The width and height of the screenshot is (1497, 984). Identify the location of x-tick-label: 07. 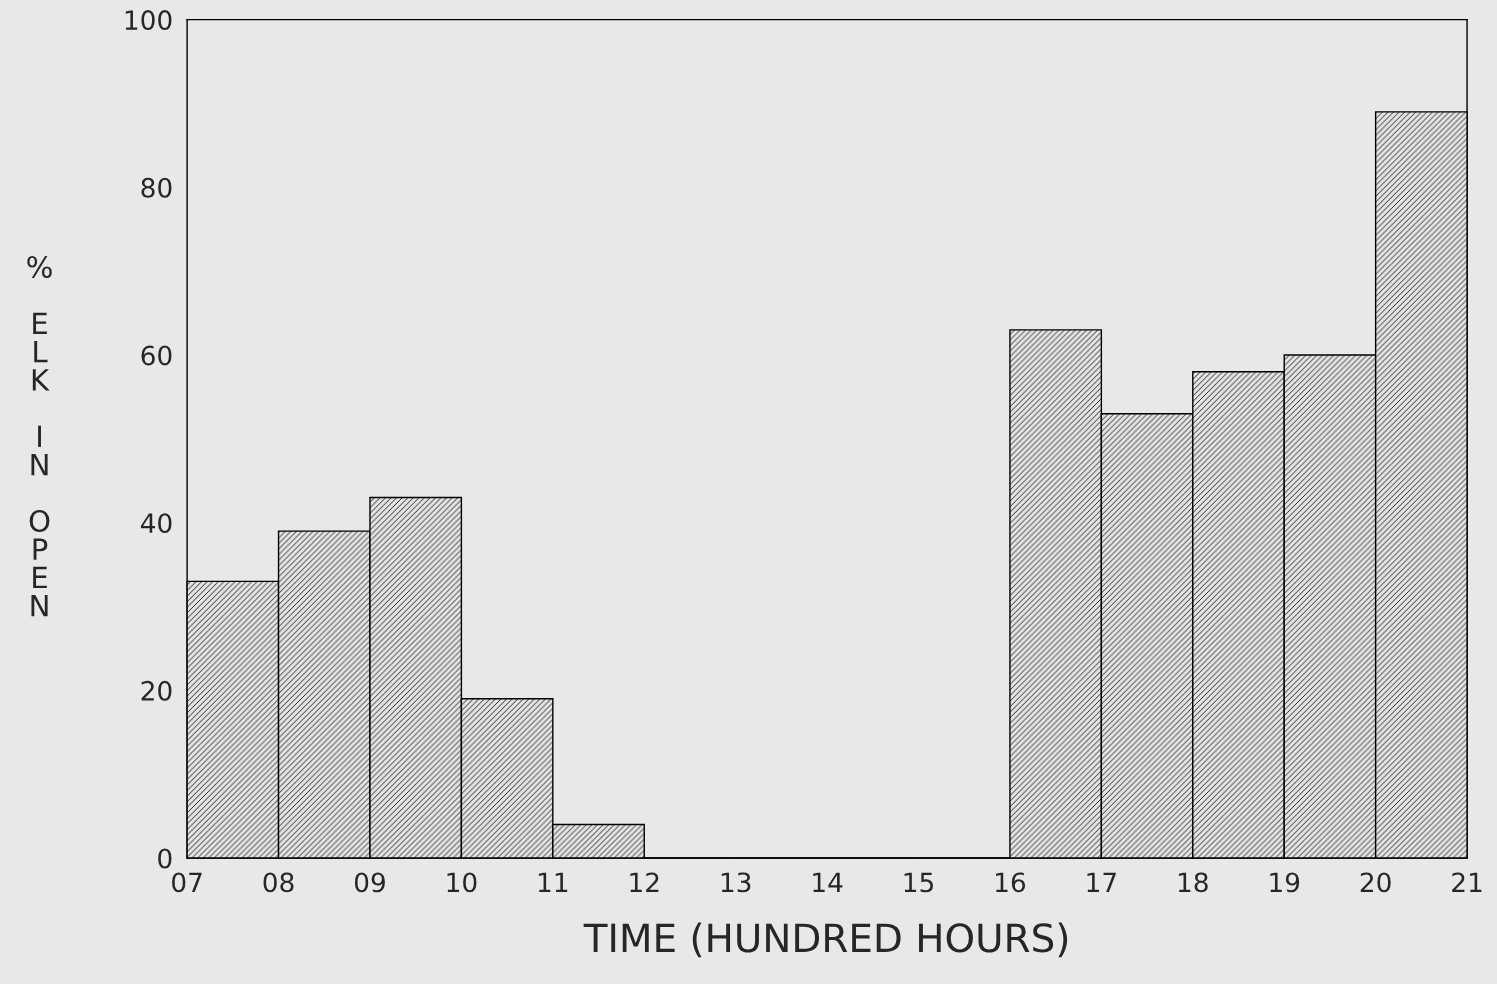
(187, 882).